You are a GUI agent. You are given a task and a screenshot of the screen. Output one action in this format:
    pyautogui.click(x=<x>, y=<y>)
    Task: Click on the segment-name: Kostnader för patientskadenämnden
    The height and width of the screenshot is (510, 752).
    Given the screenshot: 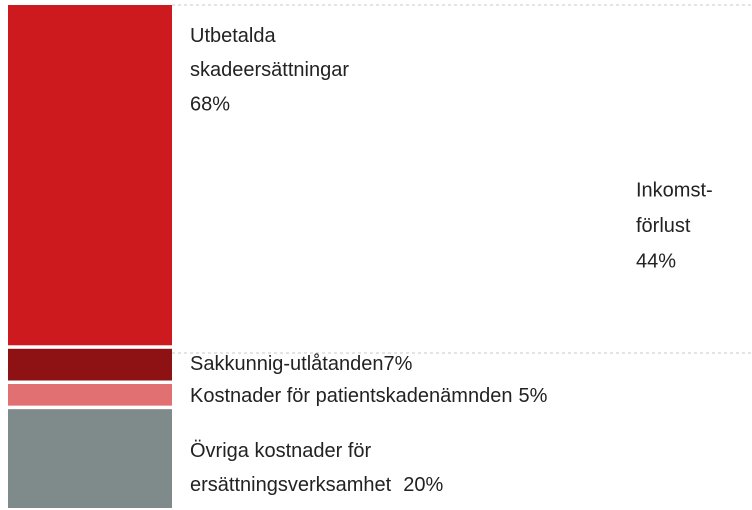 What is the action you would take?
    pyautogui.click(x=351, y=396)
    